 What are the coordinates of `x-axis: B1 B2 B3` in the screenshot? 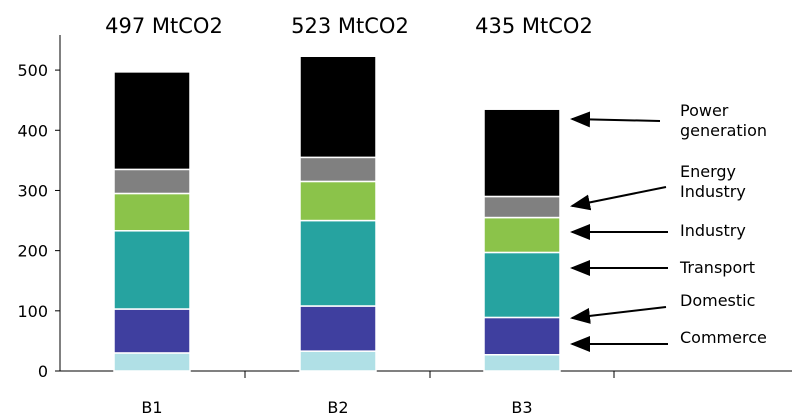 It's located at (426, 393).